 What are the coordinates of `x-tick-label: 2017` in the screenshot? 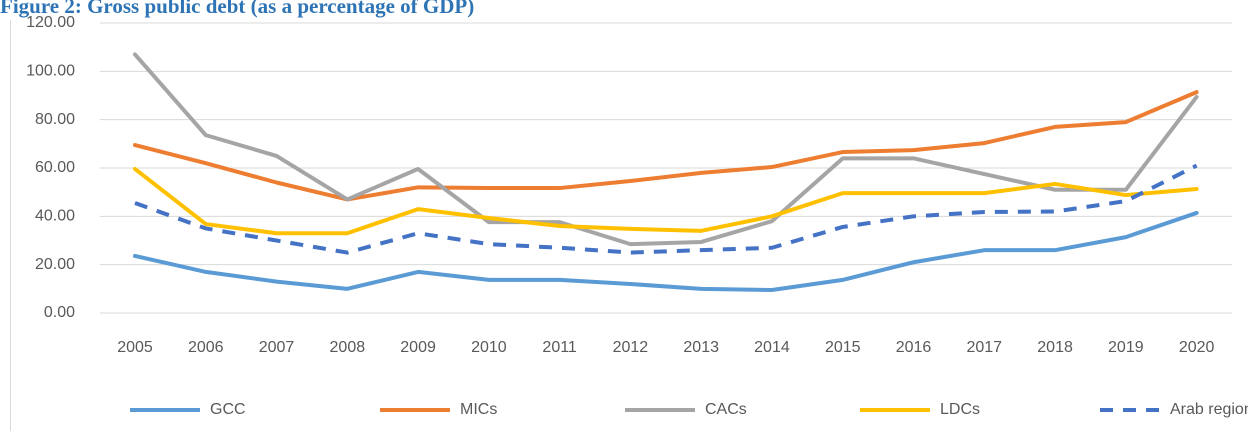 It's located at (984, 347).